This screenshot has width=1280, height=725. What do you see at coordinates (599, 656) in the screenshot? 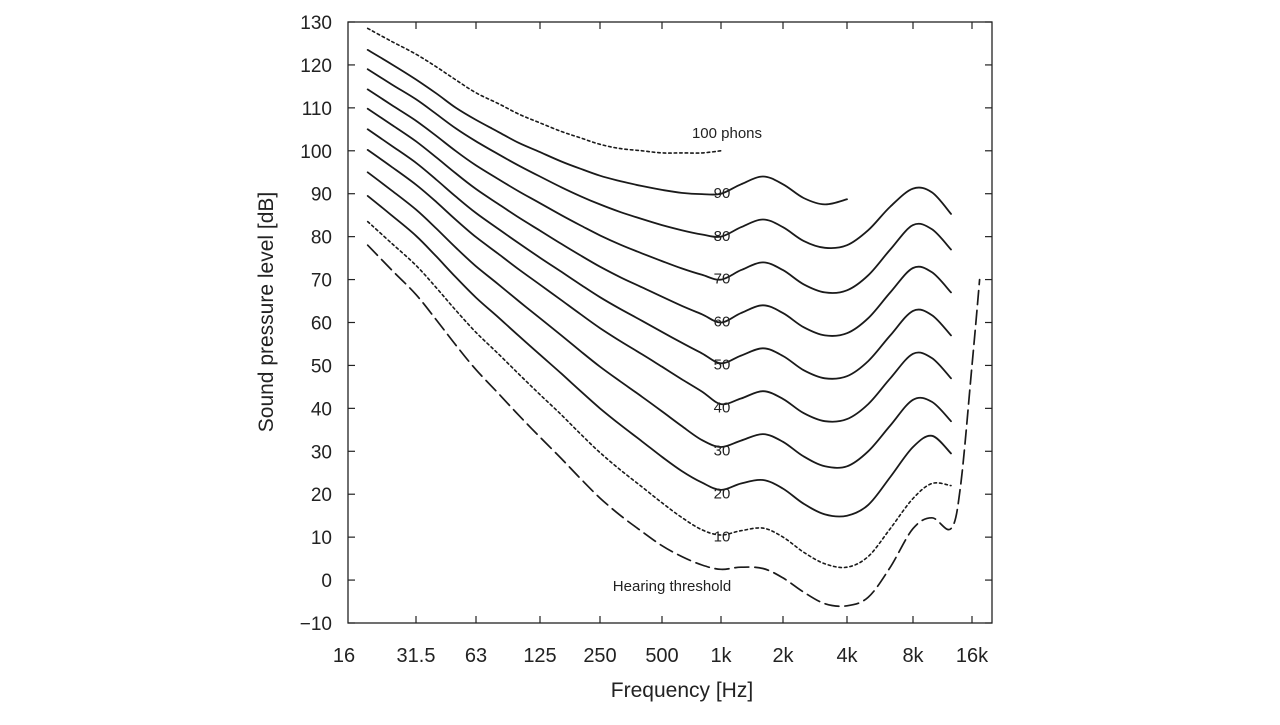
I see `x-tick-label: 250` at bounding box center [599, 656].